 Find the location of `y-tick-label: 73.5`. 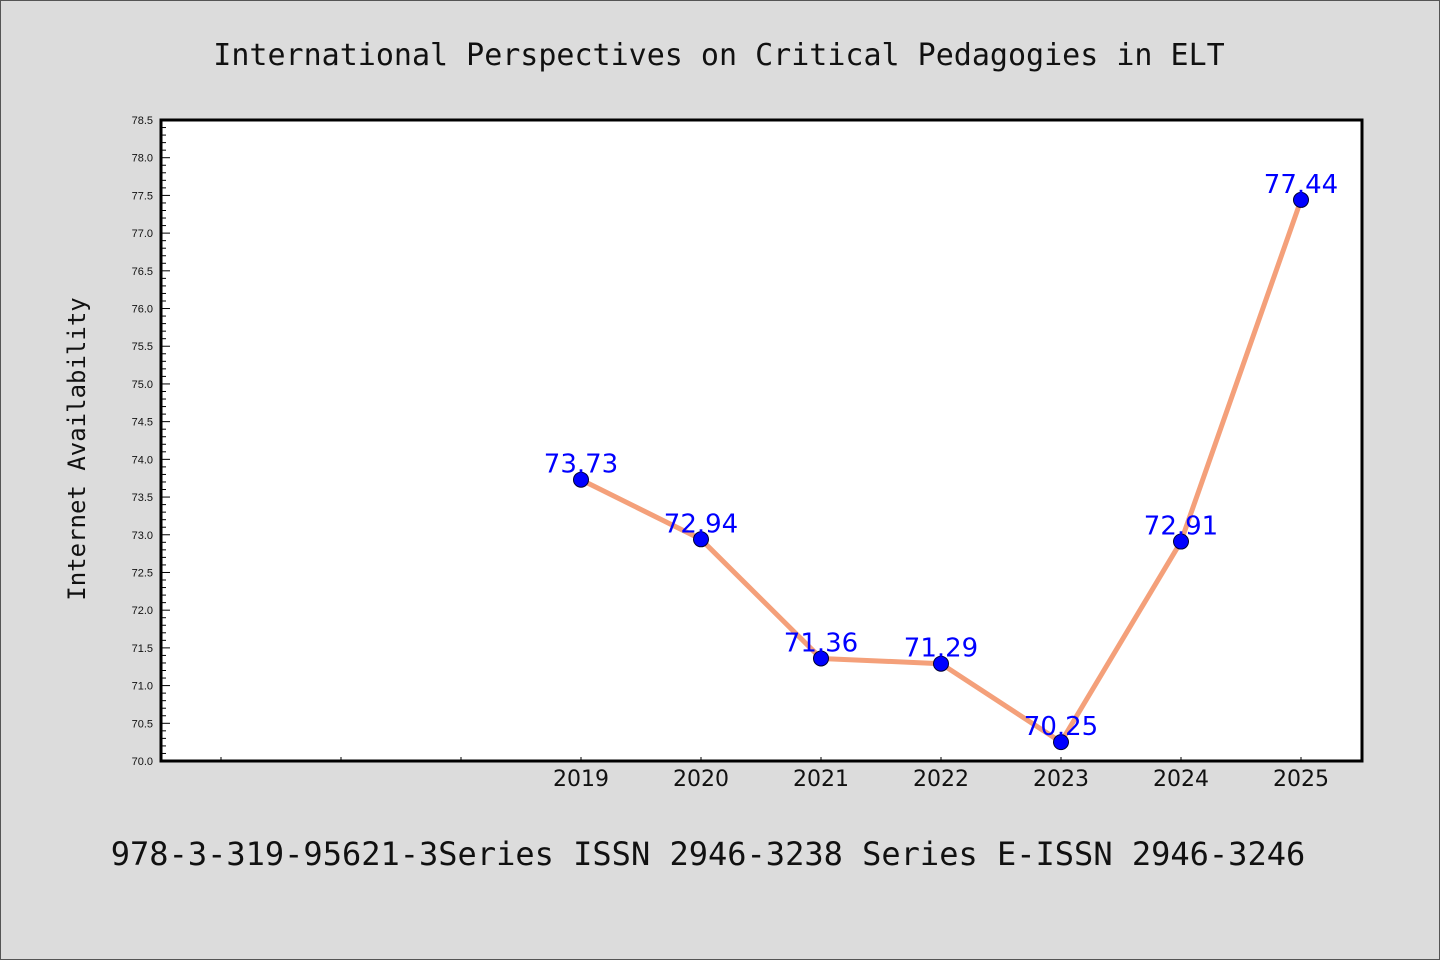

y-tick-label: 73.5 is located at coordinates (142, 498).